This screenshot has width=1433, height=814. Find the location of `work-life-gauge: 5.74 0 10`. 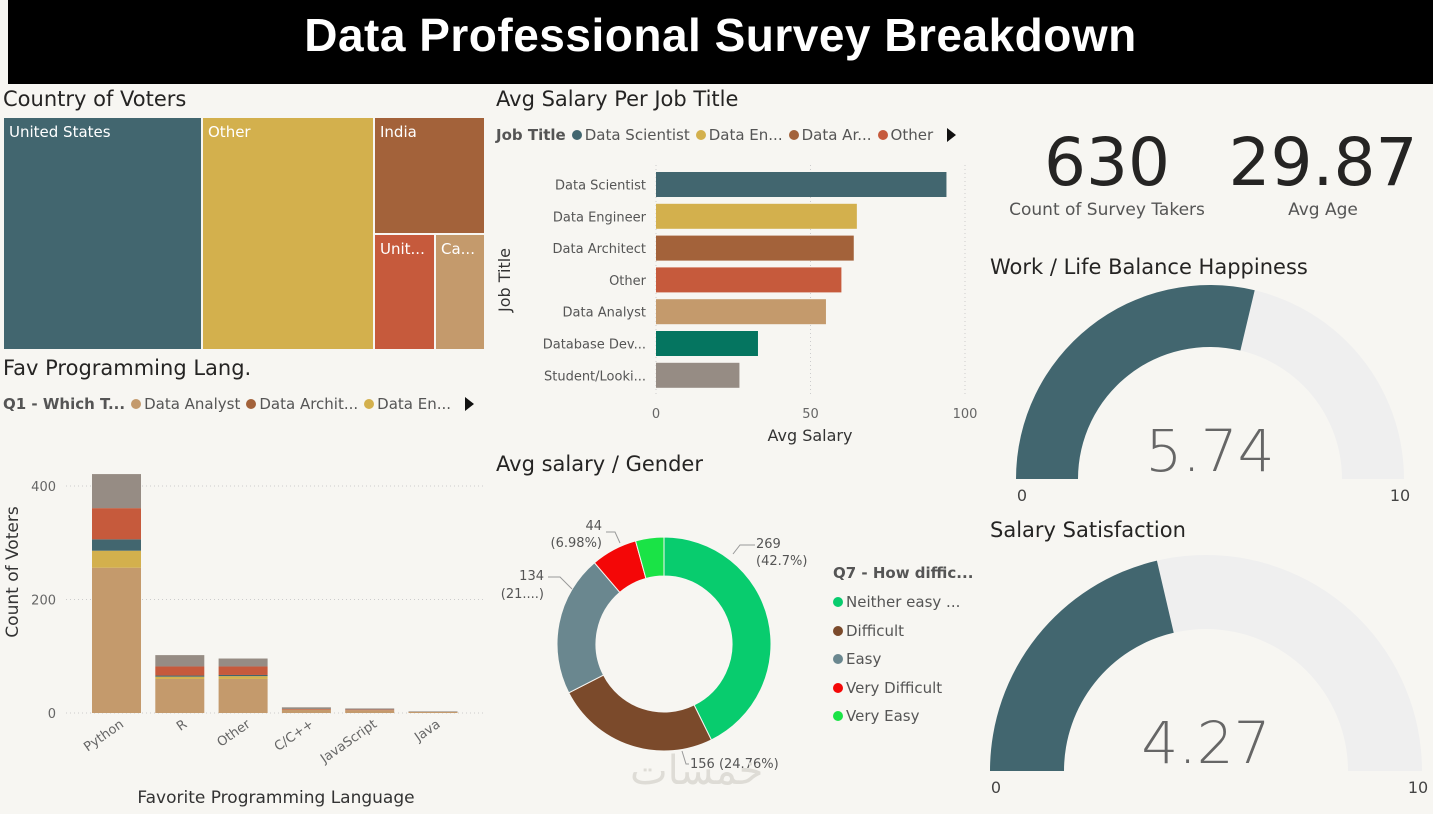

work-life-gauge: 5.74 0 10 is located at coordinates (1213, 394).